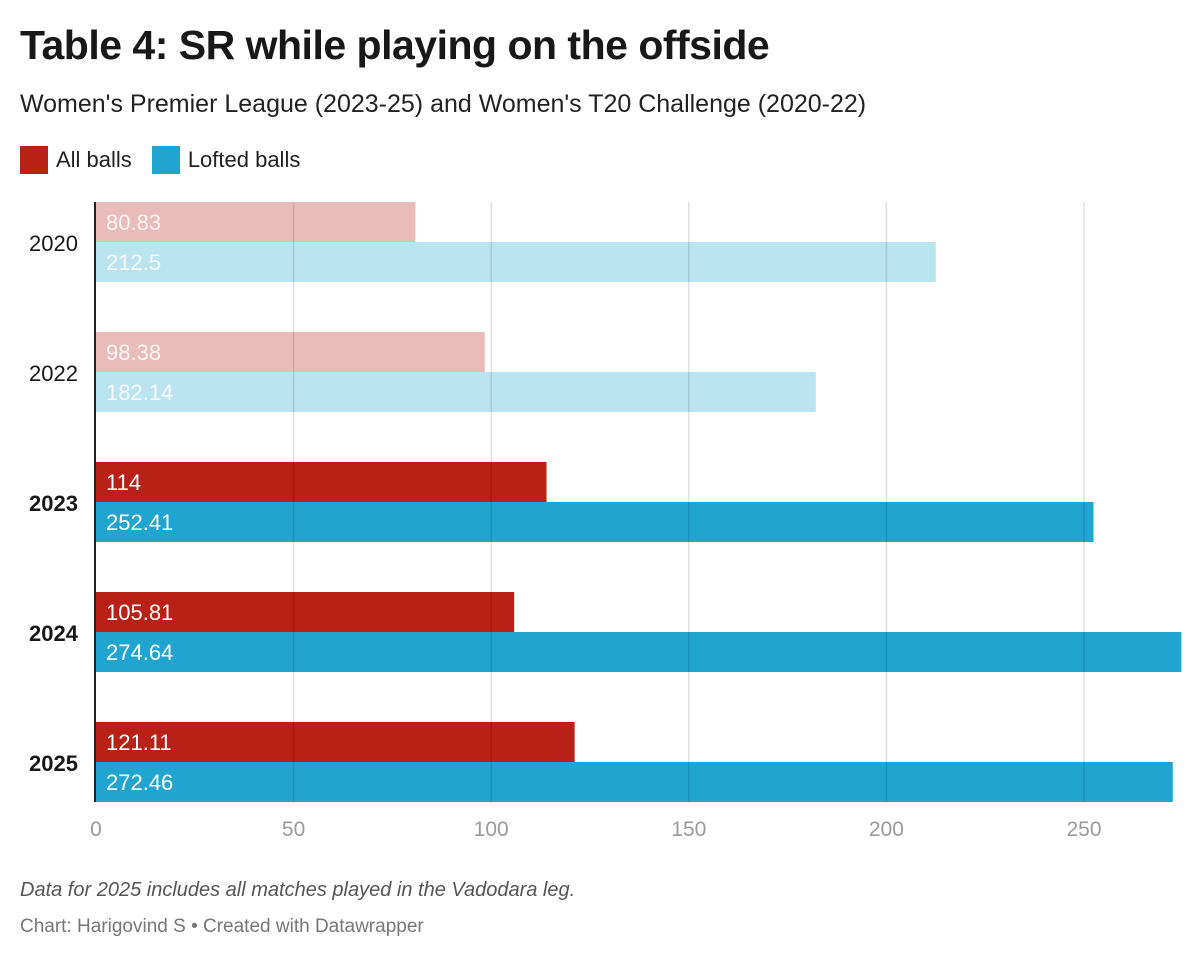 Image resolution: width=1204 pixels, height=964 pixels. Describe the element at coordinates (139, 522) in the screenshot. I see `data-label: 252.41` at that location.